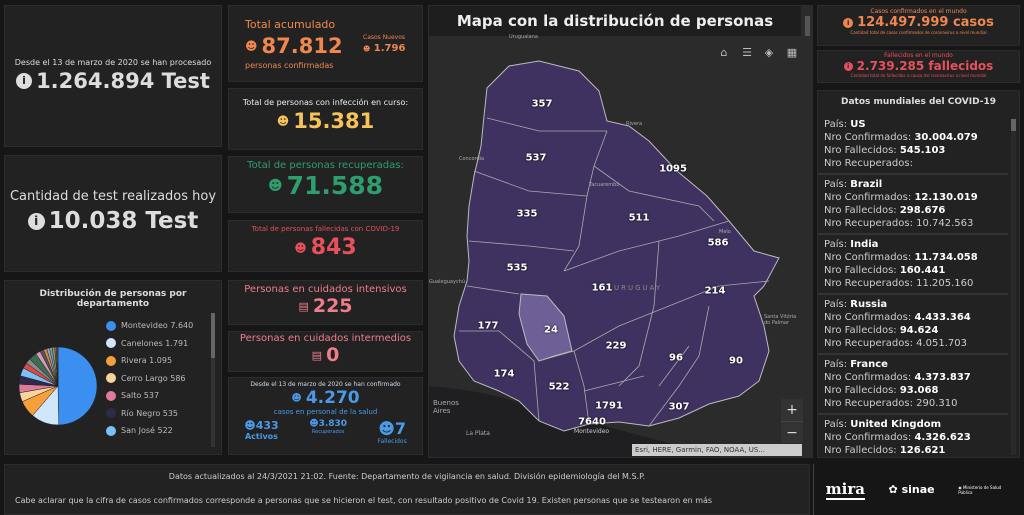 The height and width of the screenshot is (515, 1024). I want to click on map-scrollbar, so click(807, 26).